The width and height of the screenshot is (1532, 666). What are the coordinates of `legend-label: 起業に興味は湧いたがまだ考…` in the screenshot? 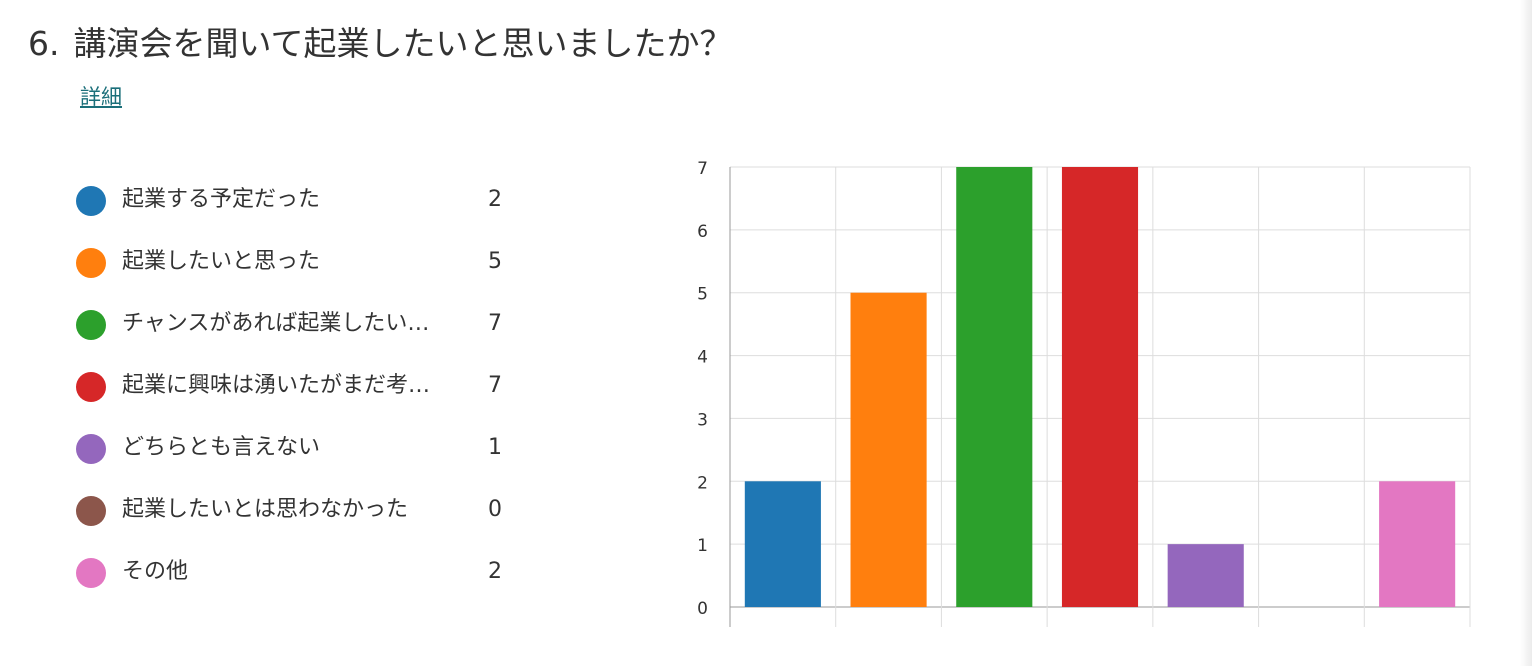 It's located at (276, 385).